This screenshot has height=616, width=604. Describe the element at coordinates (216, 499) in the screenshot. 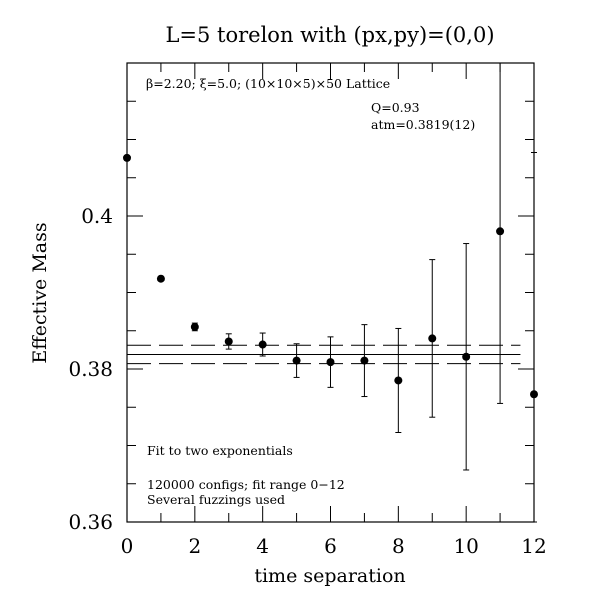

I see `fuzzing-annotation: Several fuzzings used` at that location.